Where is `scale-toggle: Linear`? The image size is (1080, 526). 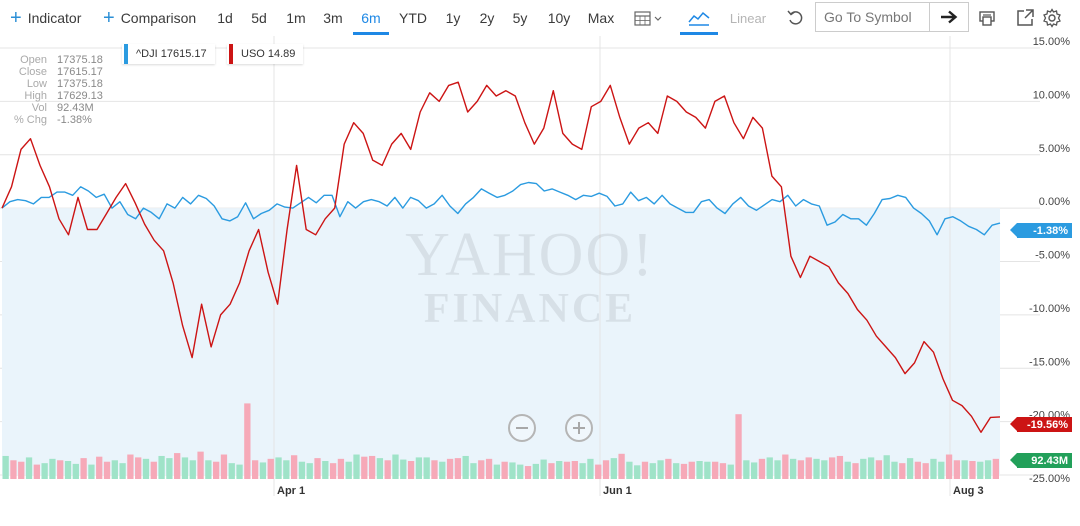
scale-toggle: Linear is located at coordinates (748, 18).